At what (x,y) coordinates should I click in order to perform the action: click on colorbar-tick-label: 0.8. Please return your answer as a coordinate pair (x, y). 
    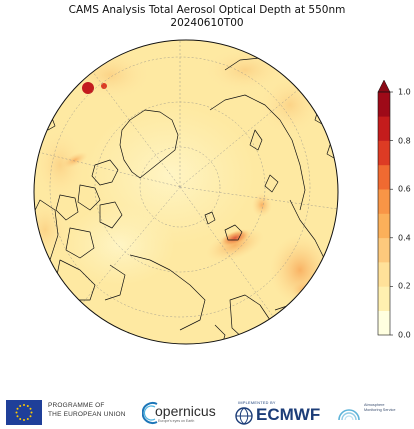
    Looking at the image, I should click on (404, 141).